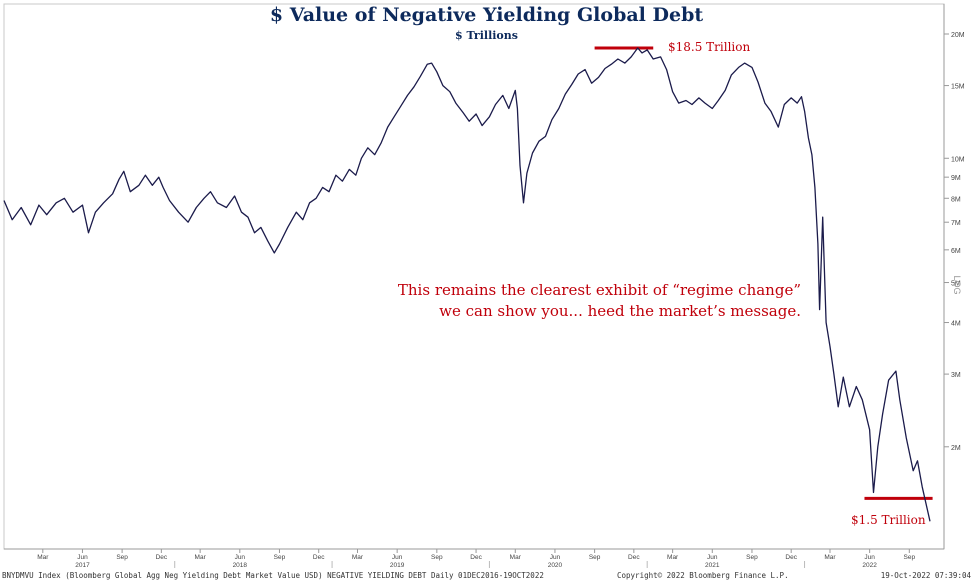 This screenshot has width=973, height=586. What do you see at coordinates (956, 251) in the screenshot?
I see `y-tick-label: 6M` at bounding box center [956, 251].